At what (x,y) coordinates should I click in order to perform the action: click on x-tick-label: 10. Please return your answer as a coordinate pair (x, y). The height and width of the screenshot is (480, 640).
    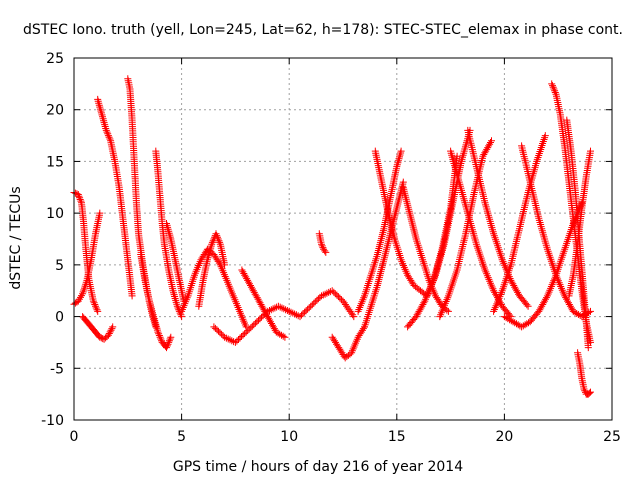
    Looking at the image, I should click on (289, 437).